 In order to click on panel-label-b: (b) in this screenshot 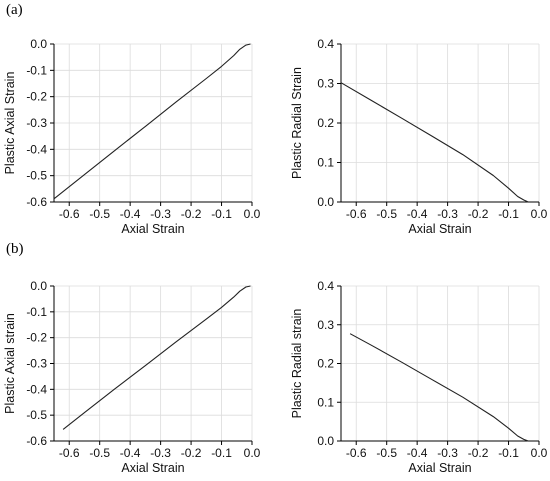, I will do `click(15, 249)`.